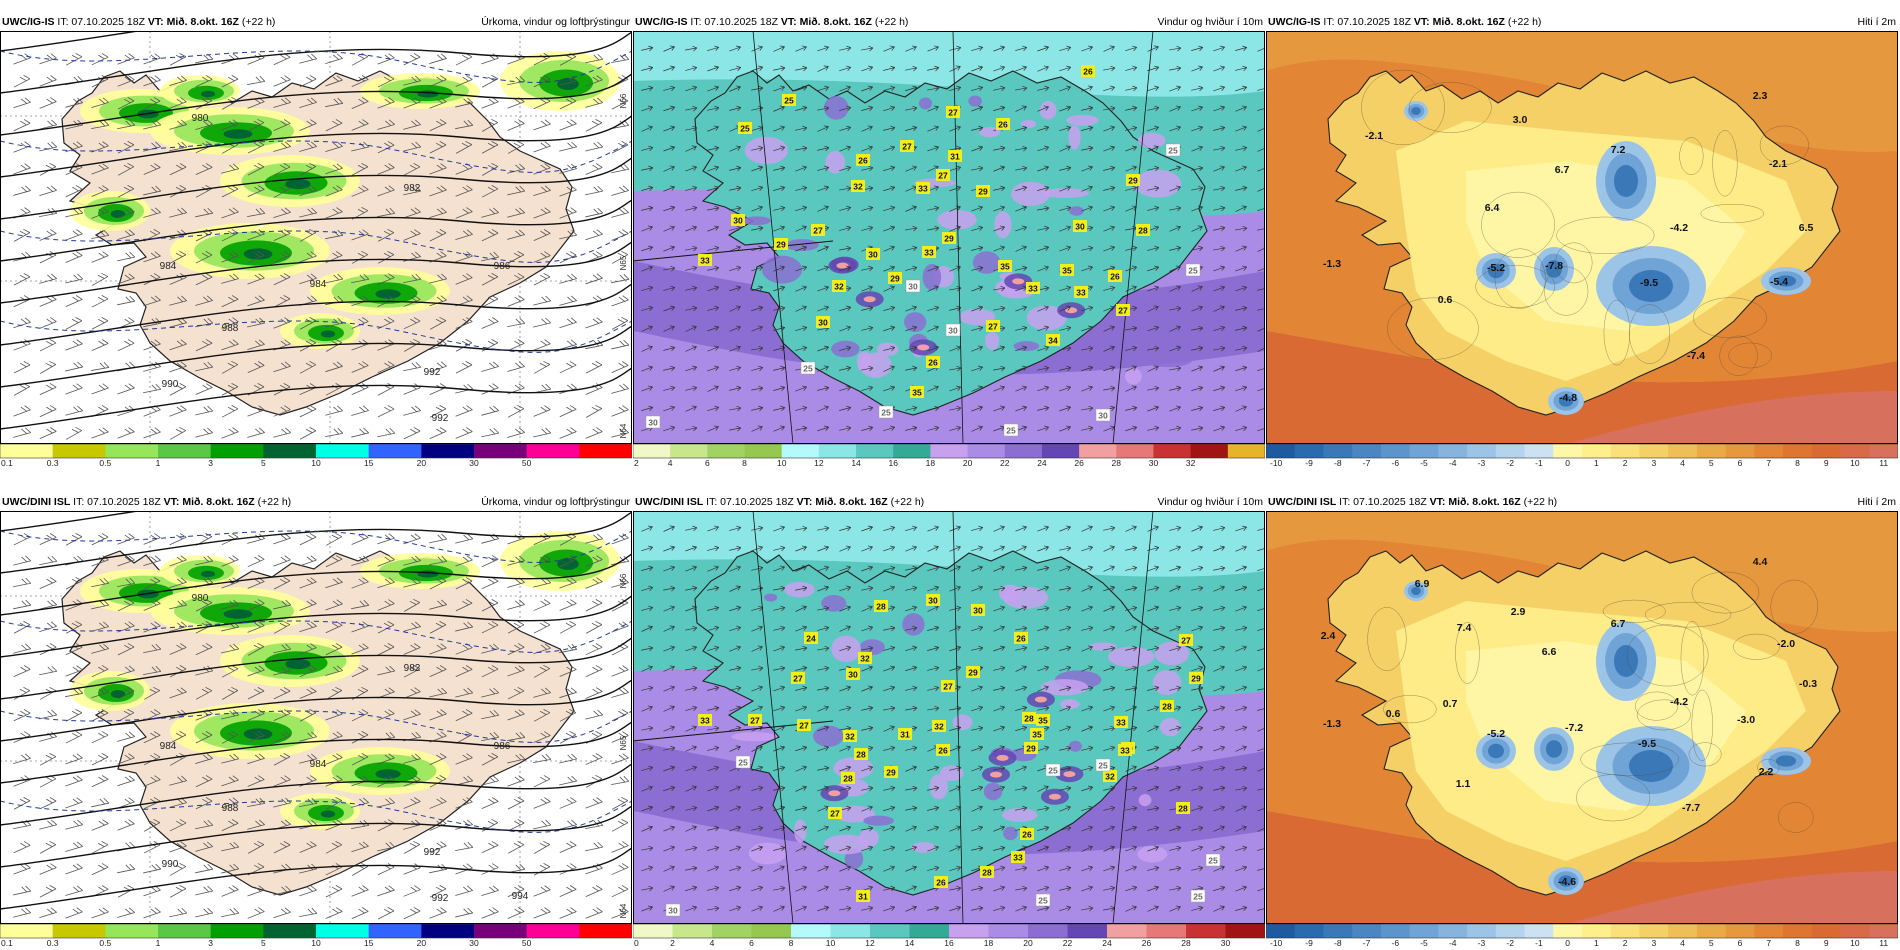 The image size is (1900, 950). I want to click on legend-tick: 0.1, so click(7, 942).